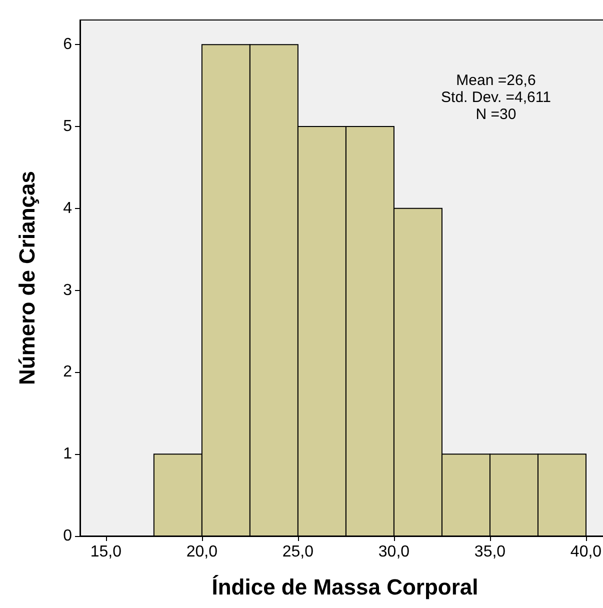  What do you see at coordinates (67, 536) in the screenshot?
I see `y-tick-label: 0` at bounding box center [67, 536].